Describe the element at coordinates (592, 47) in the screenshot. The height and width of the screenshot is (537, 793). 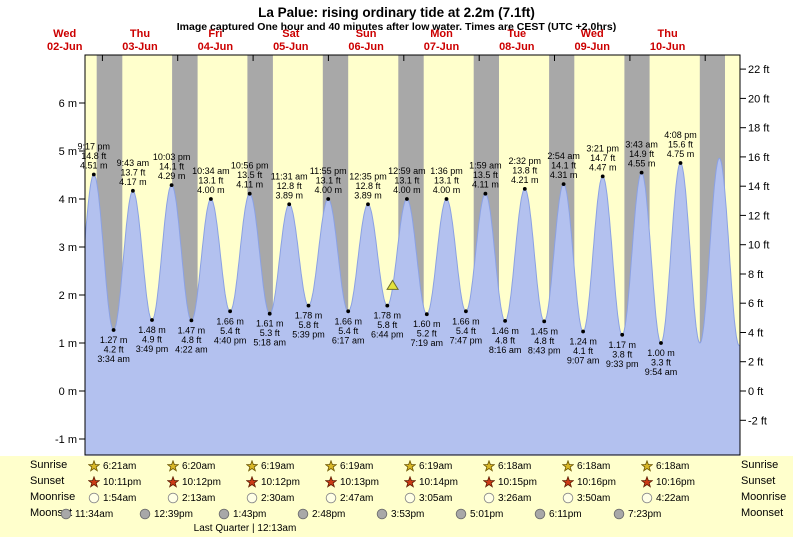
I see `day-label-date: 09-Jun` at that location.